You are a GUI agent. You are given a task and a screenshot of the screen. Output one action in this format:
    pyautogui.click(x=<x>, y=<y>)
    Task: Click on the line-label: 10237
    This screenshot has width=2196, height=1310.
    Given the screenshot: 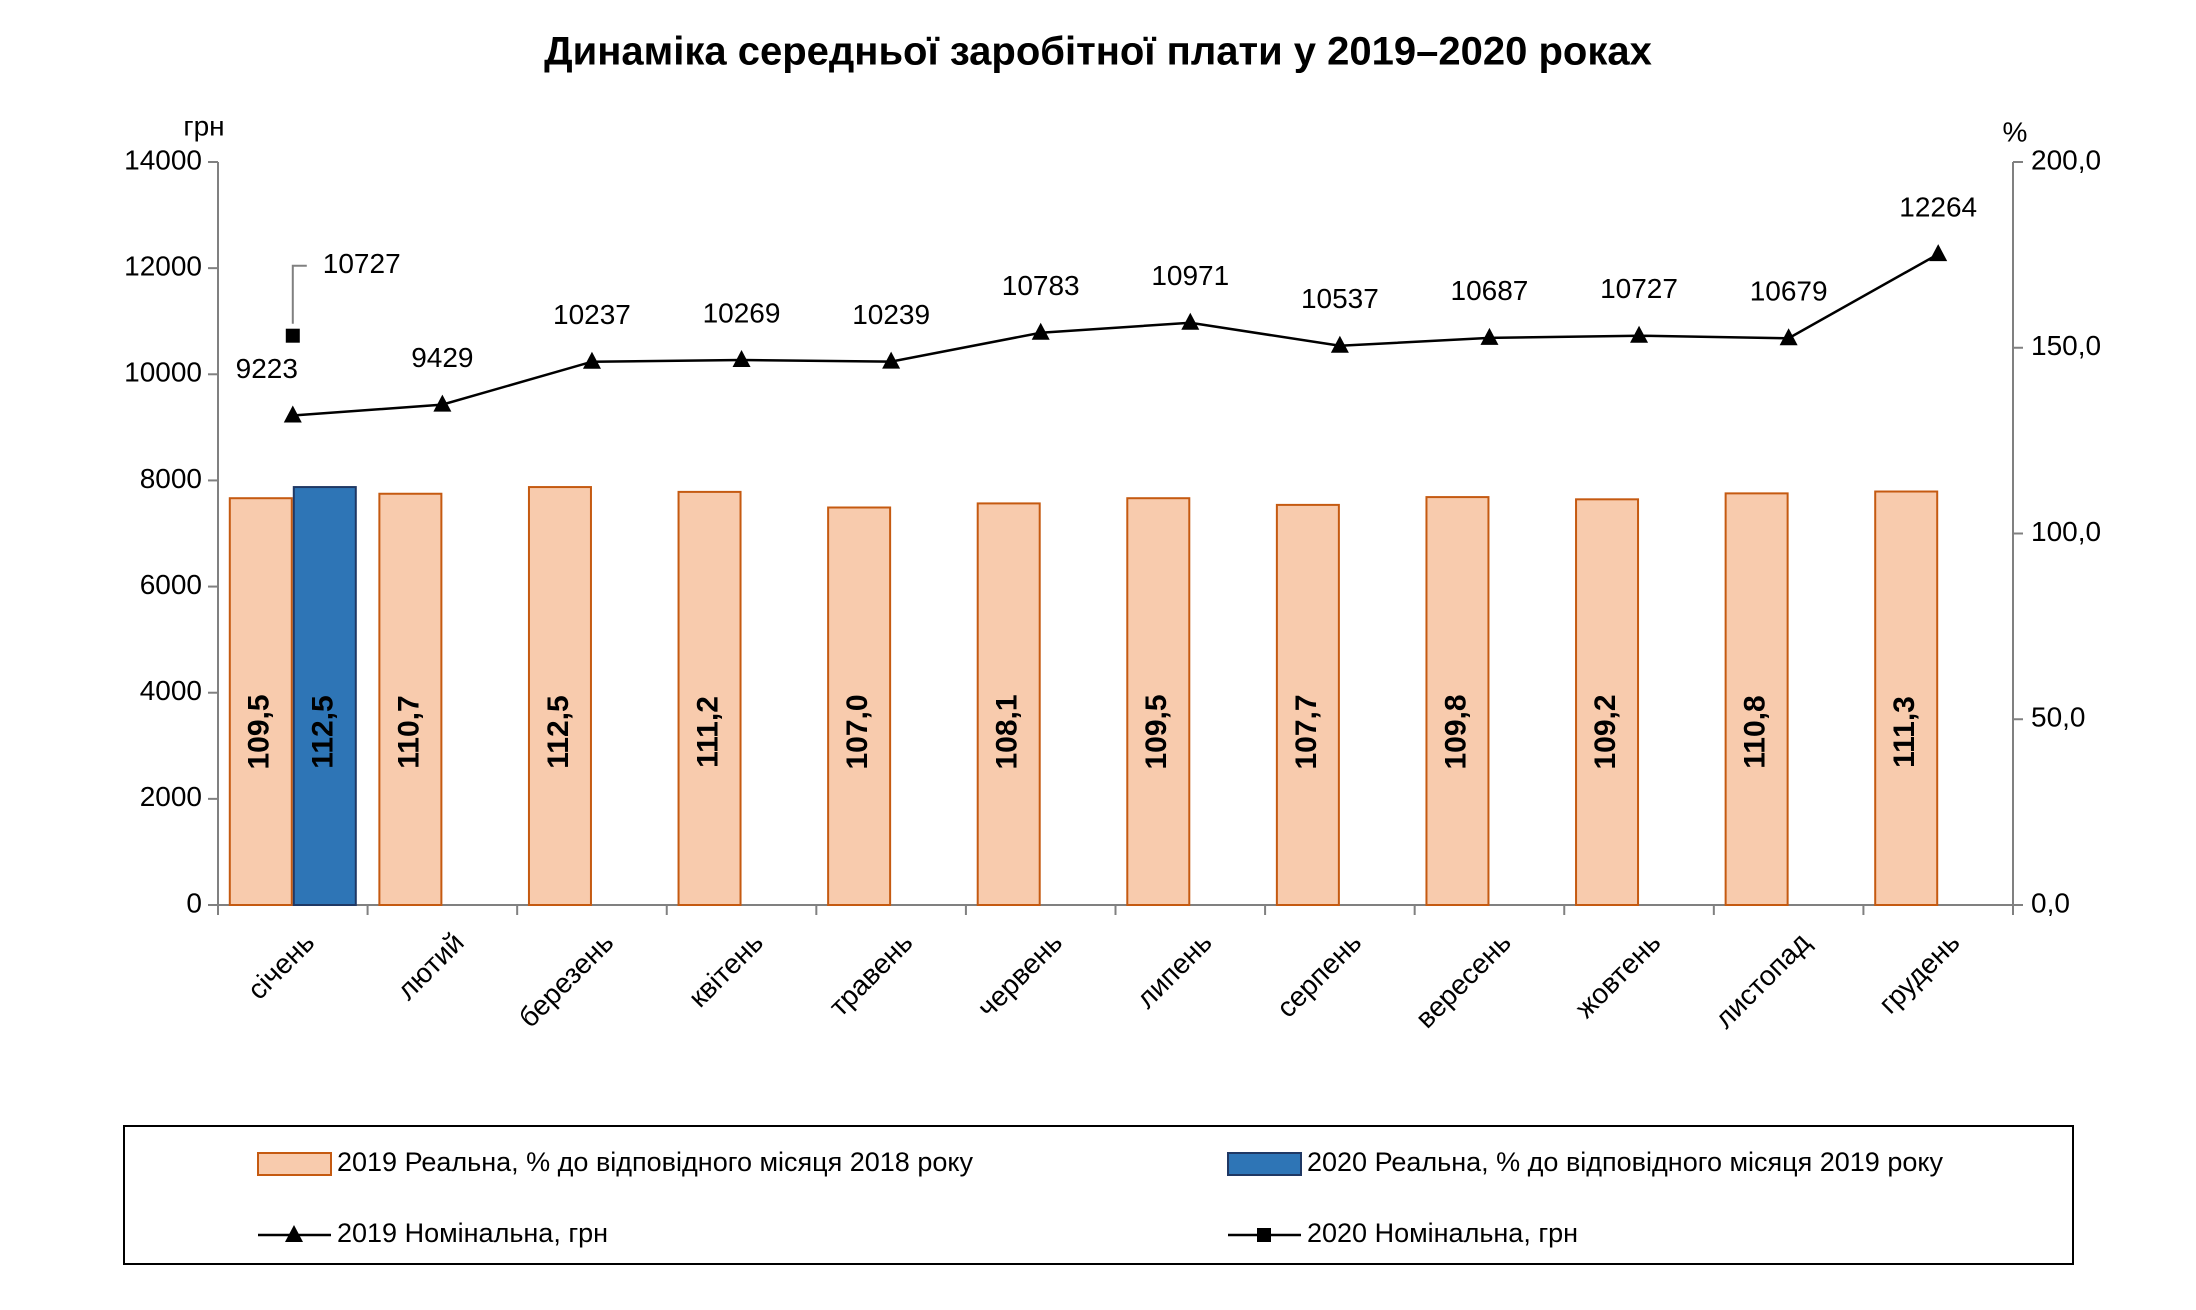 What is the action you would take?
    pyautogui.click(x=592, y=314)
    